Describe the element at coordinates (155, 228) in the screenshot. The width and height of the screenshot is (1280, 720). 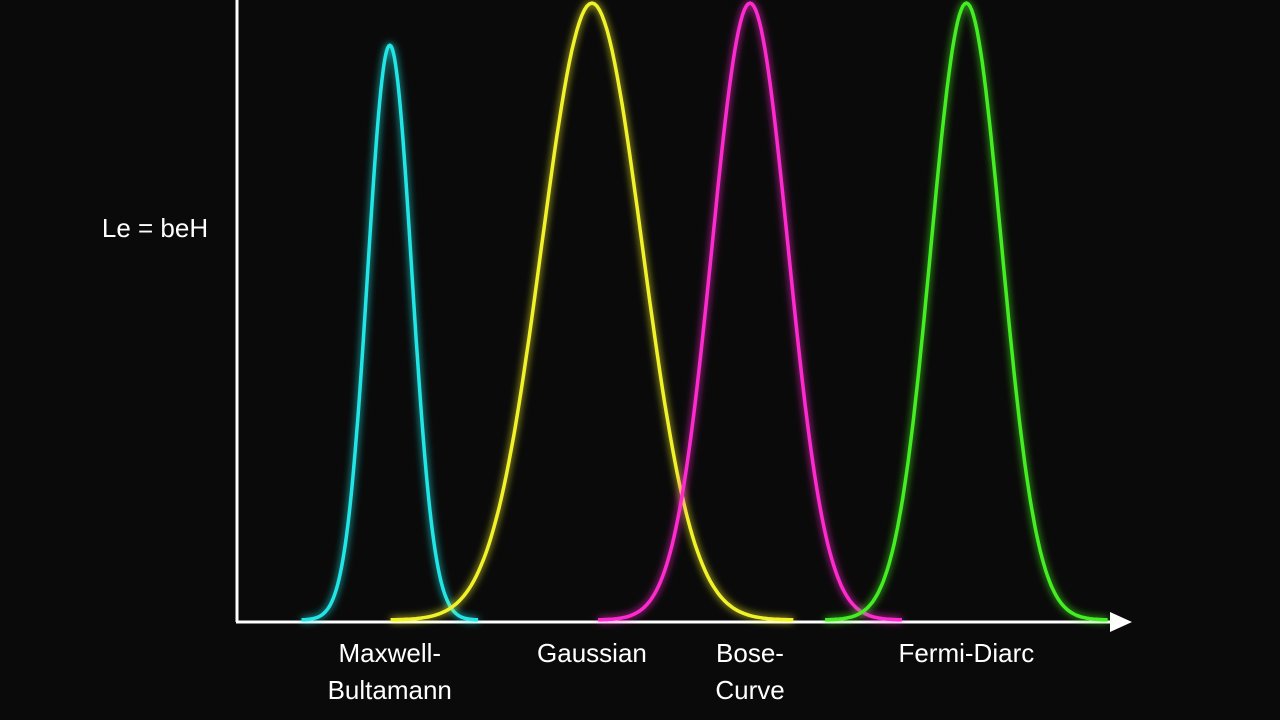
I see `y-axis-label: Le = beH` at that location.